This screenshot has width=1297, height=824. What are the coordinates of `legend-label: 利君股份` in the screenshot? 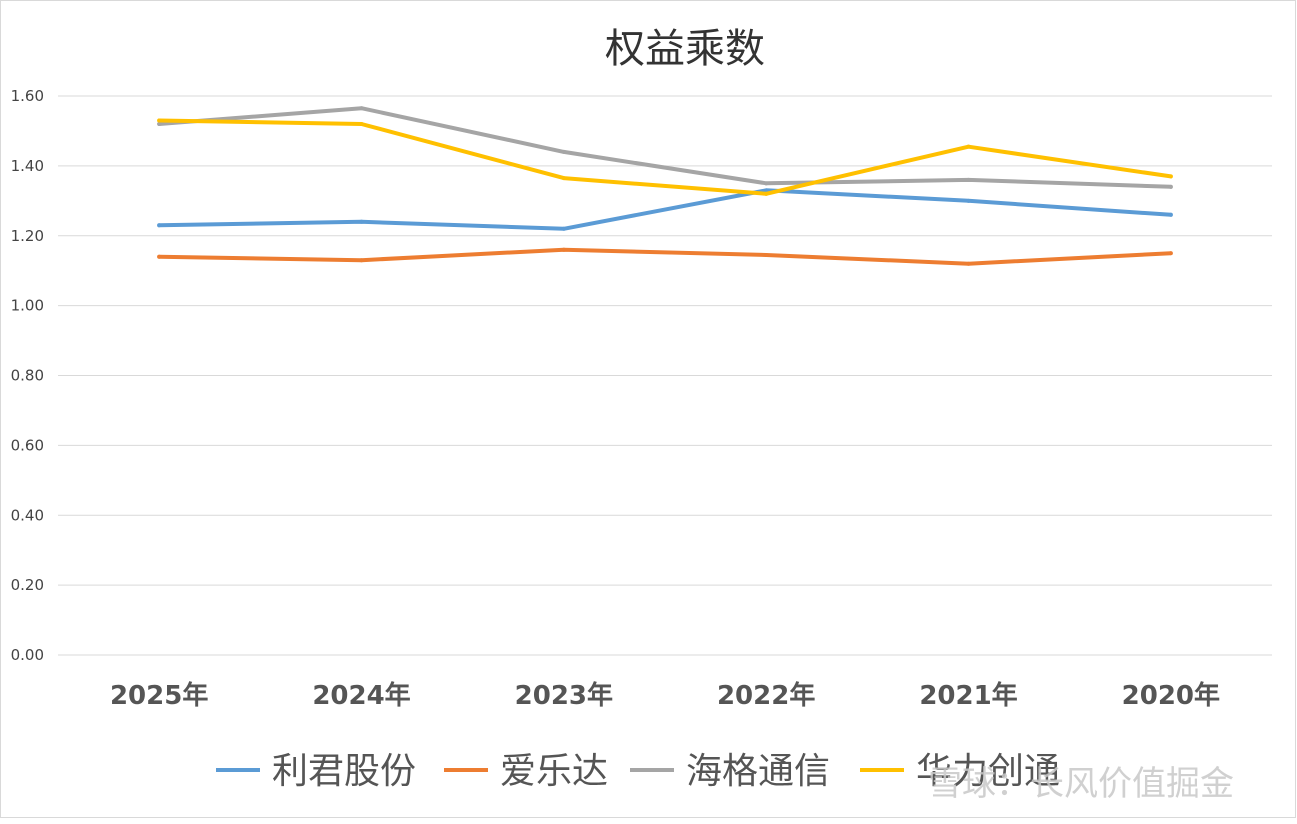 It's located at (344, 771).